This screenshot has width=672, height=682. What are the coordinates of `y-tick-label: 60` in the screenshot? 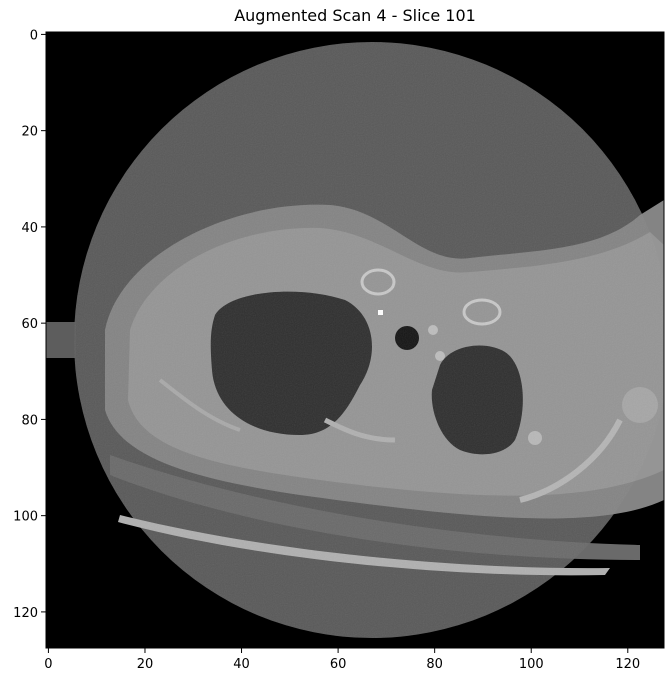 It's located at (29, 324).